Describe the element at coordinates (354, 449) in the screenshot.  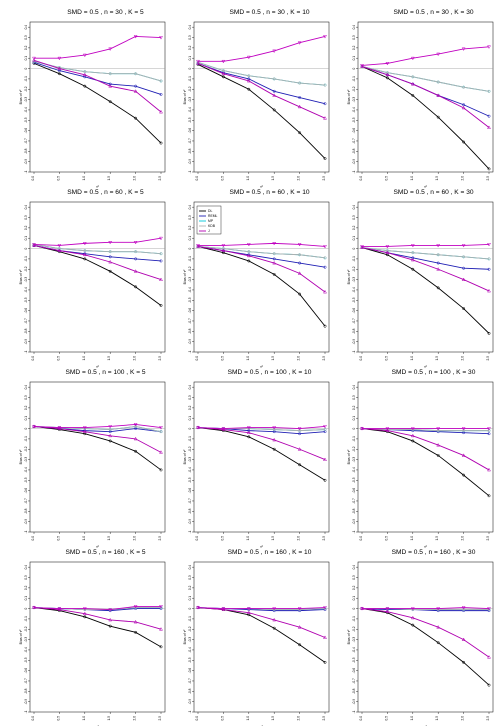
I see `y-tick-label: -0.2` at that location.